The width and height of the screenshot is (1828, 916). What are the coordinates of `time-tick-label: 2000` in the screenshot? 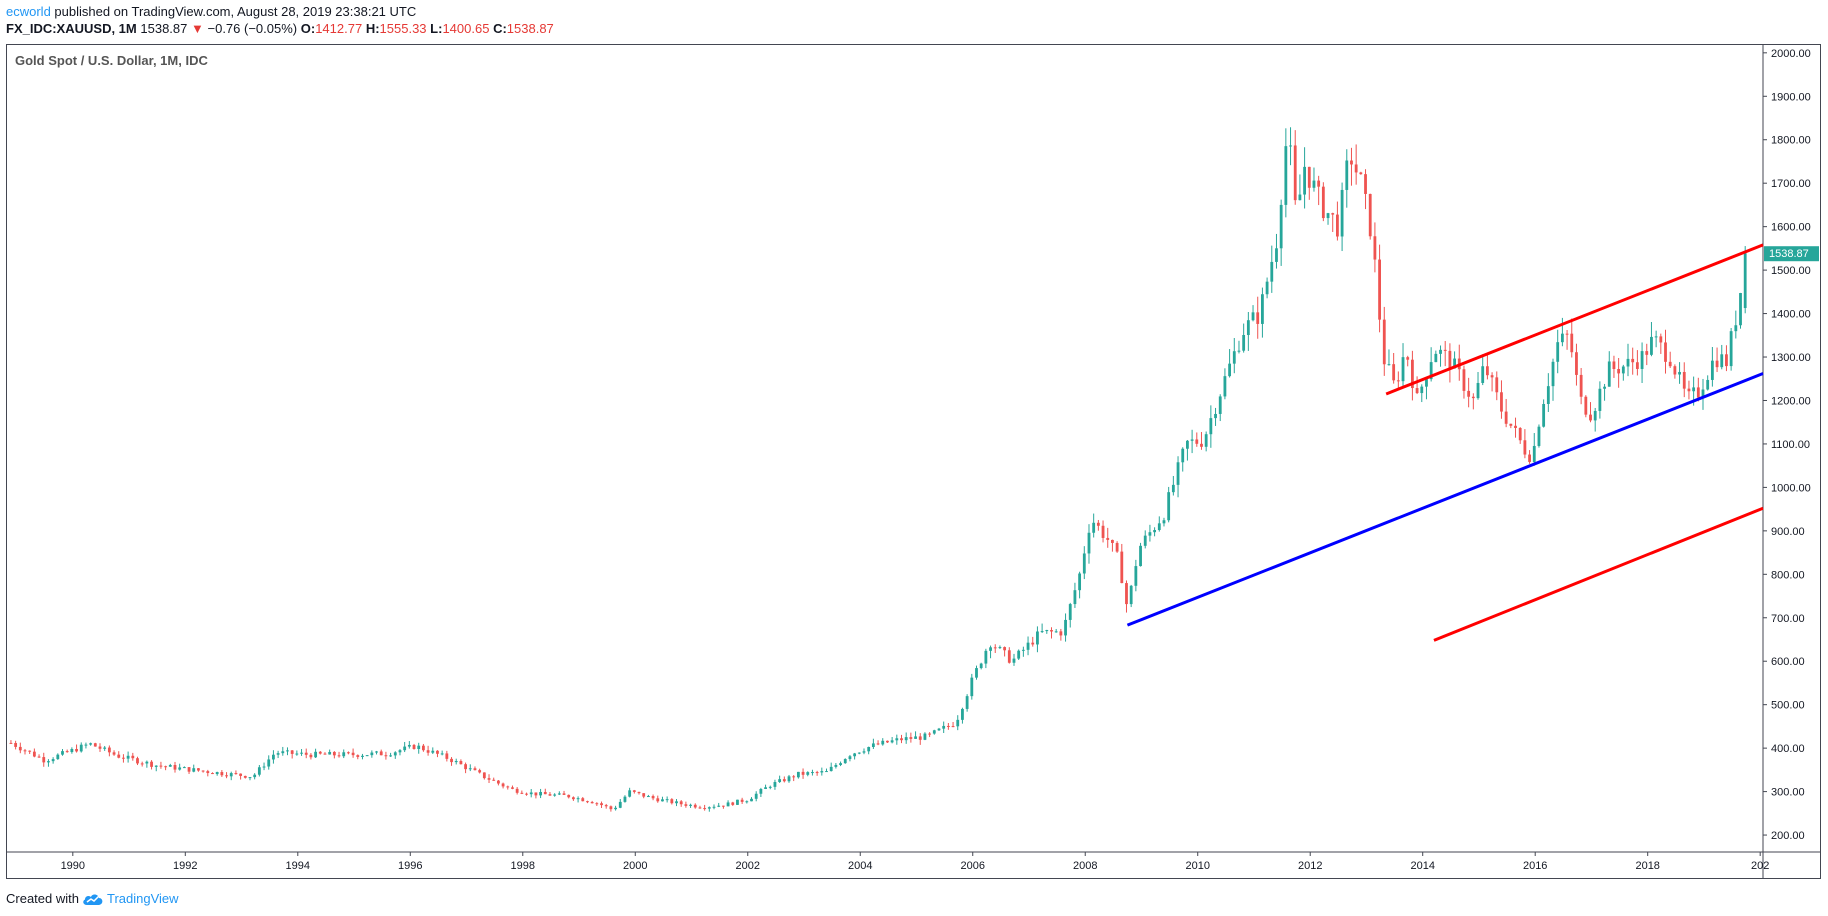 It's located at (635, 866).